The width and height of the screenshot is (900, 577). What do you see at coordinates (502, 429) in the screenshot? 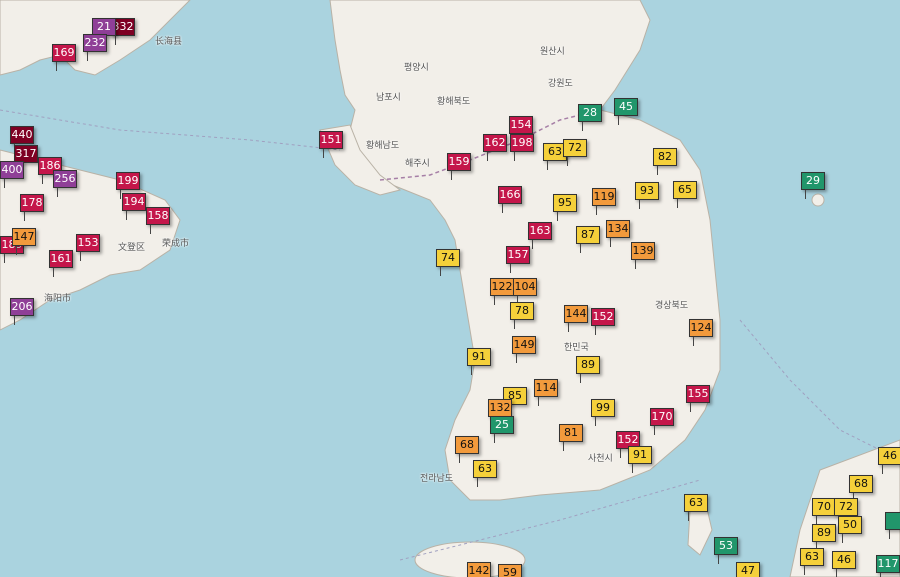
I see `station-marker: 25` at bounding box center [502, 429].